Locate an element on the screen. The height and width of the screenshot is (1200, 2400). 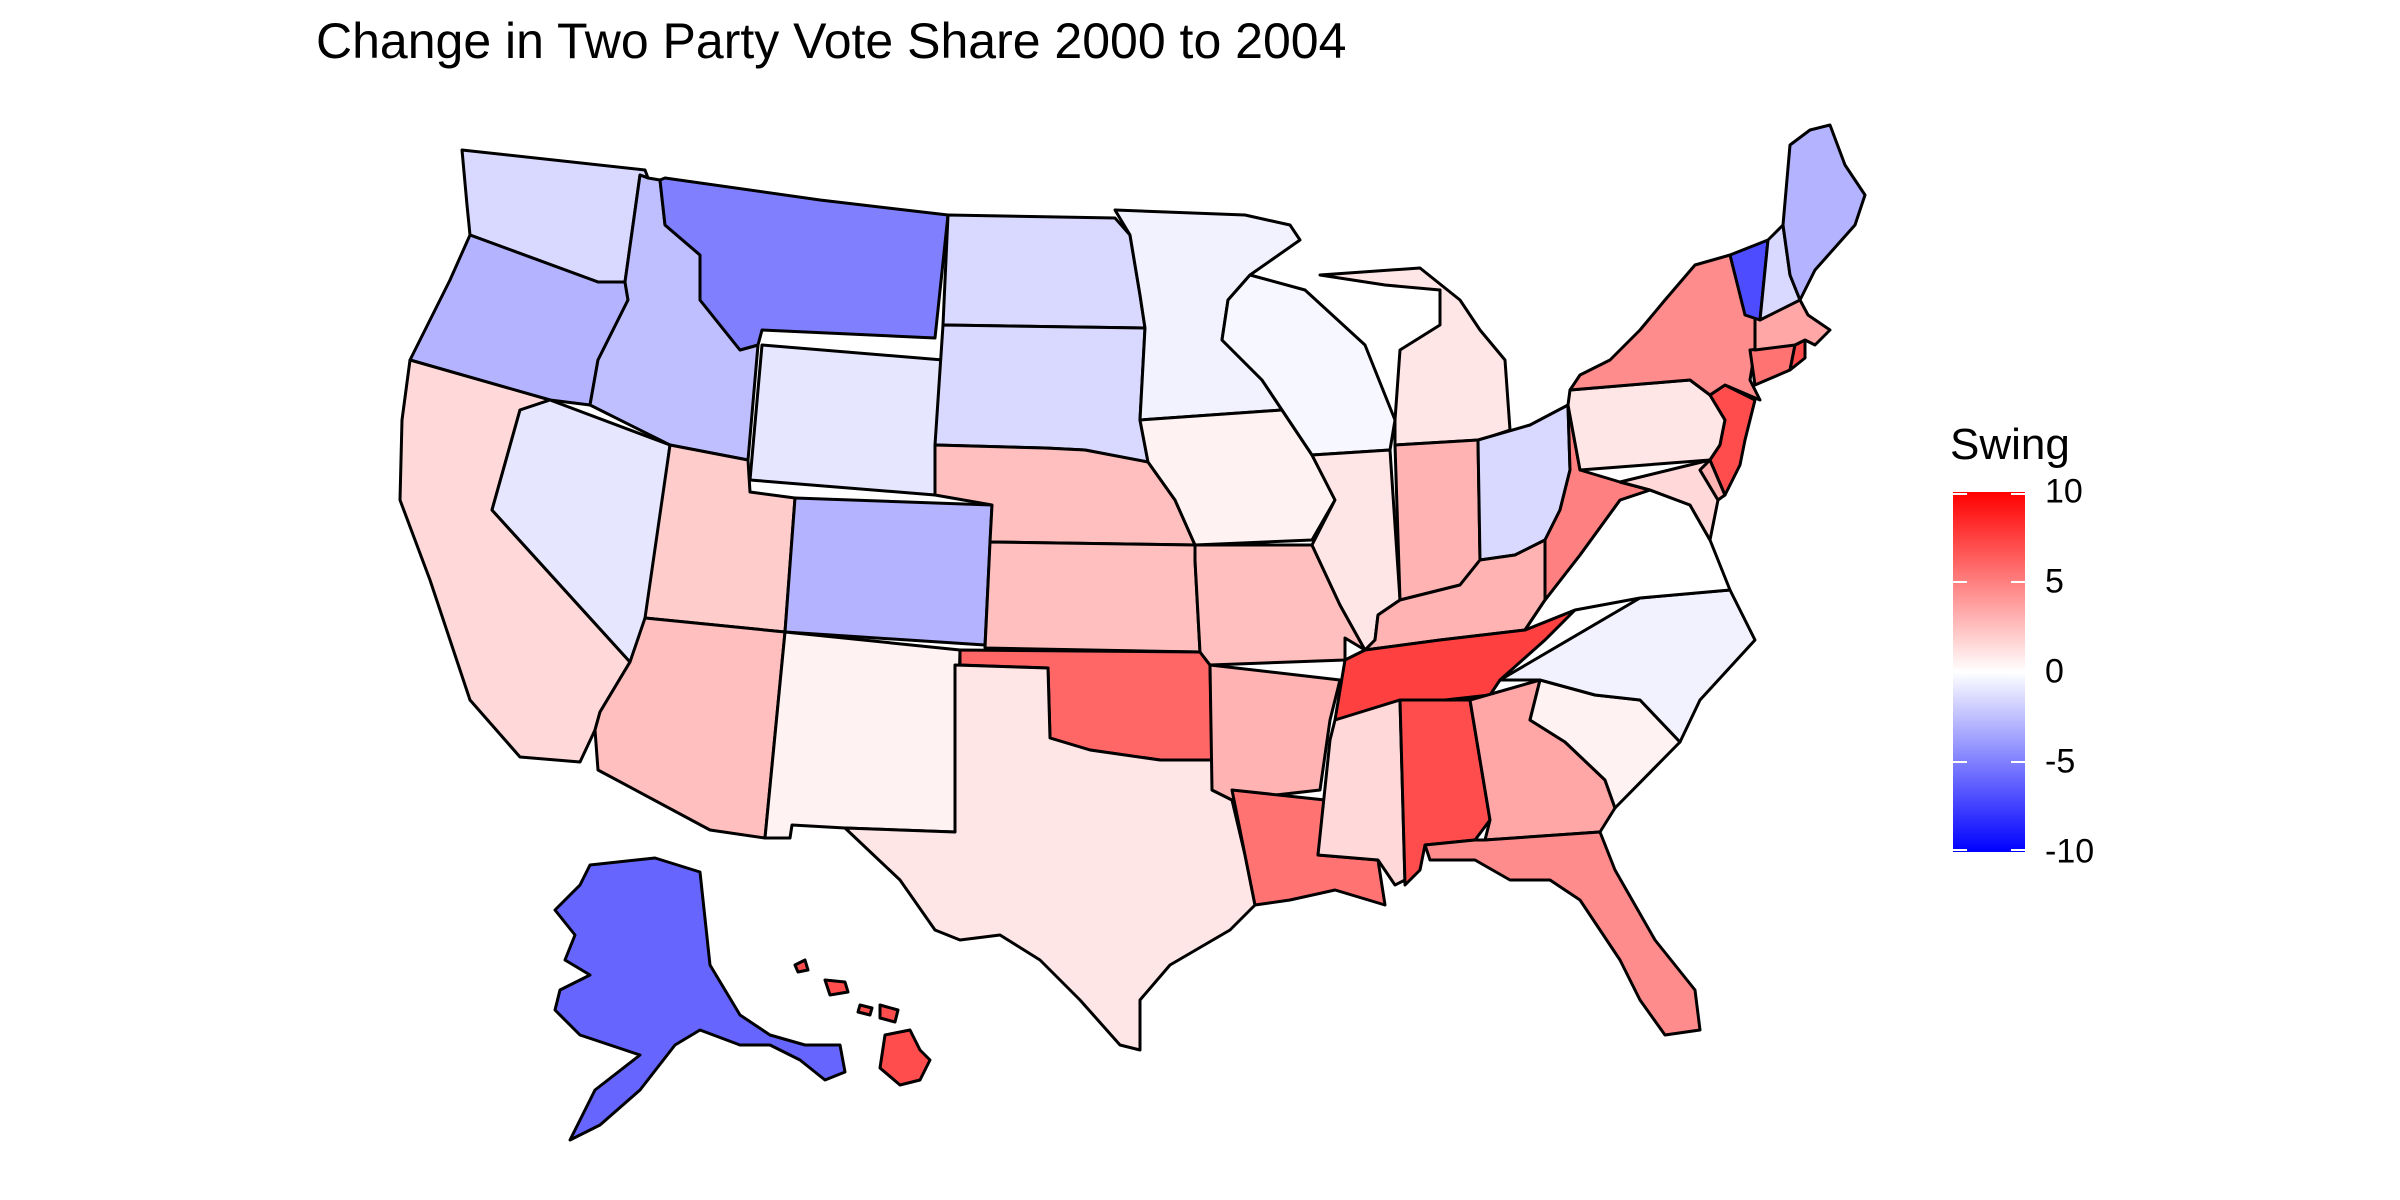
state-new-york is located at coordinates (1665, 327).